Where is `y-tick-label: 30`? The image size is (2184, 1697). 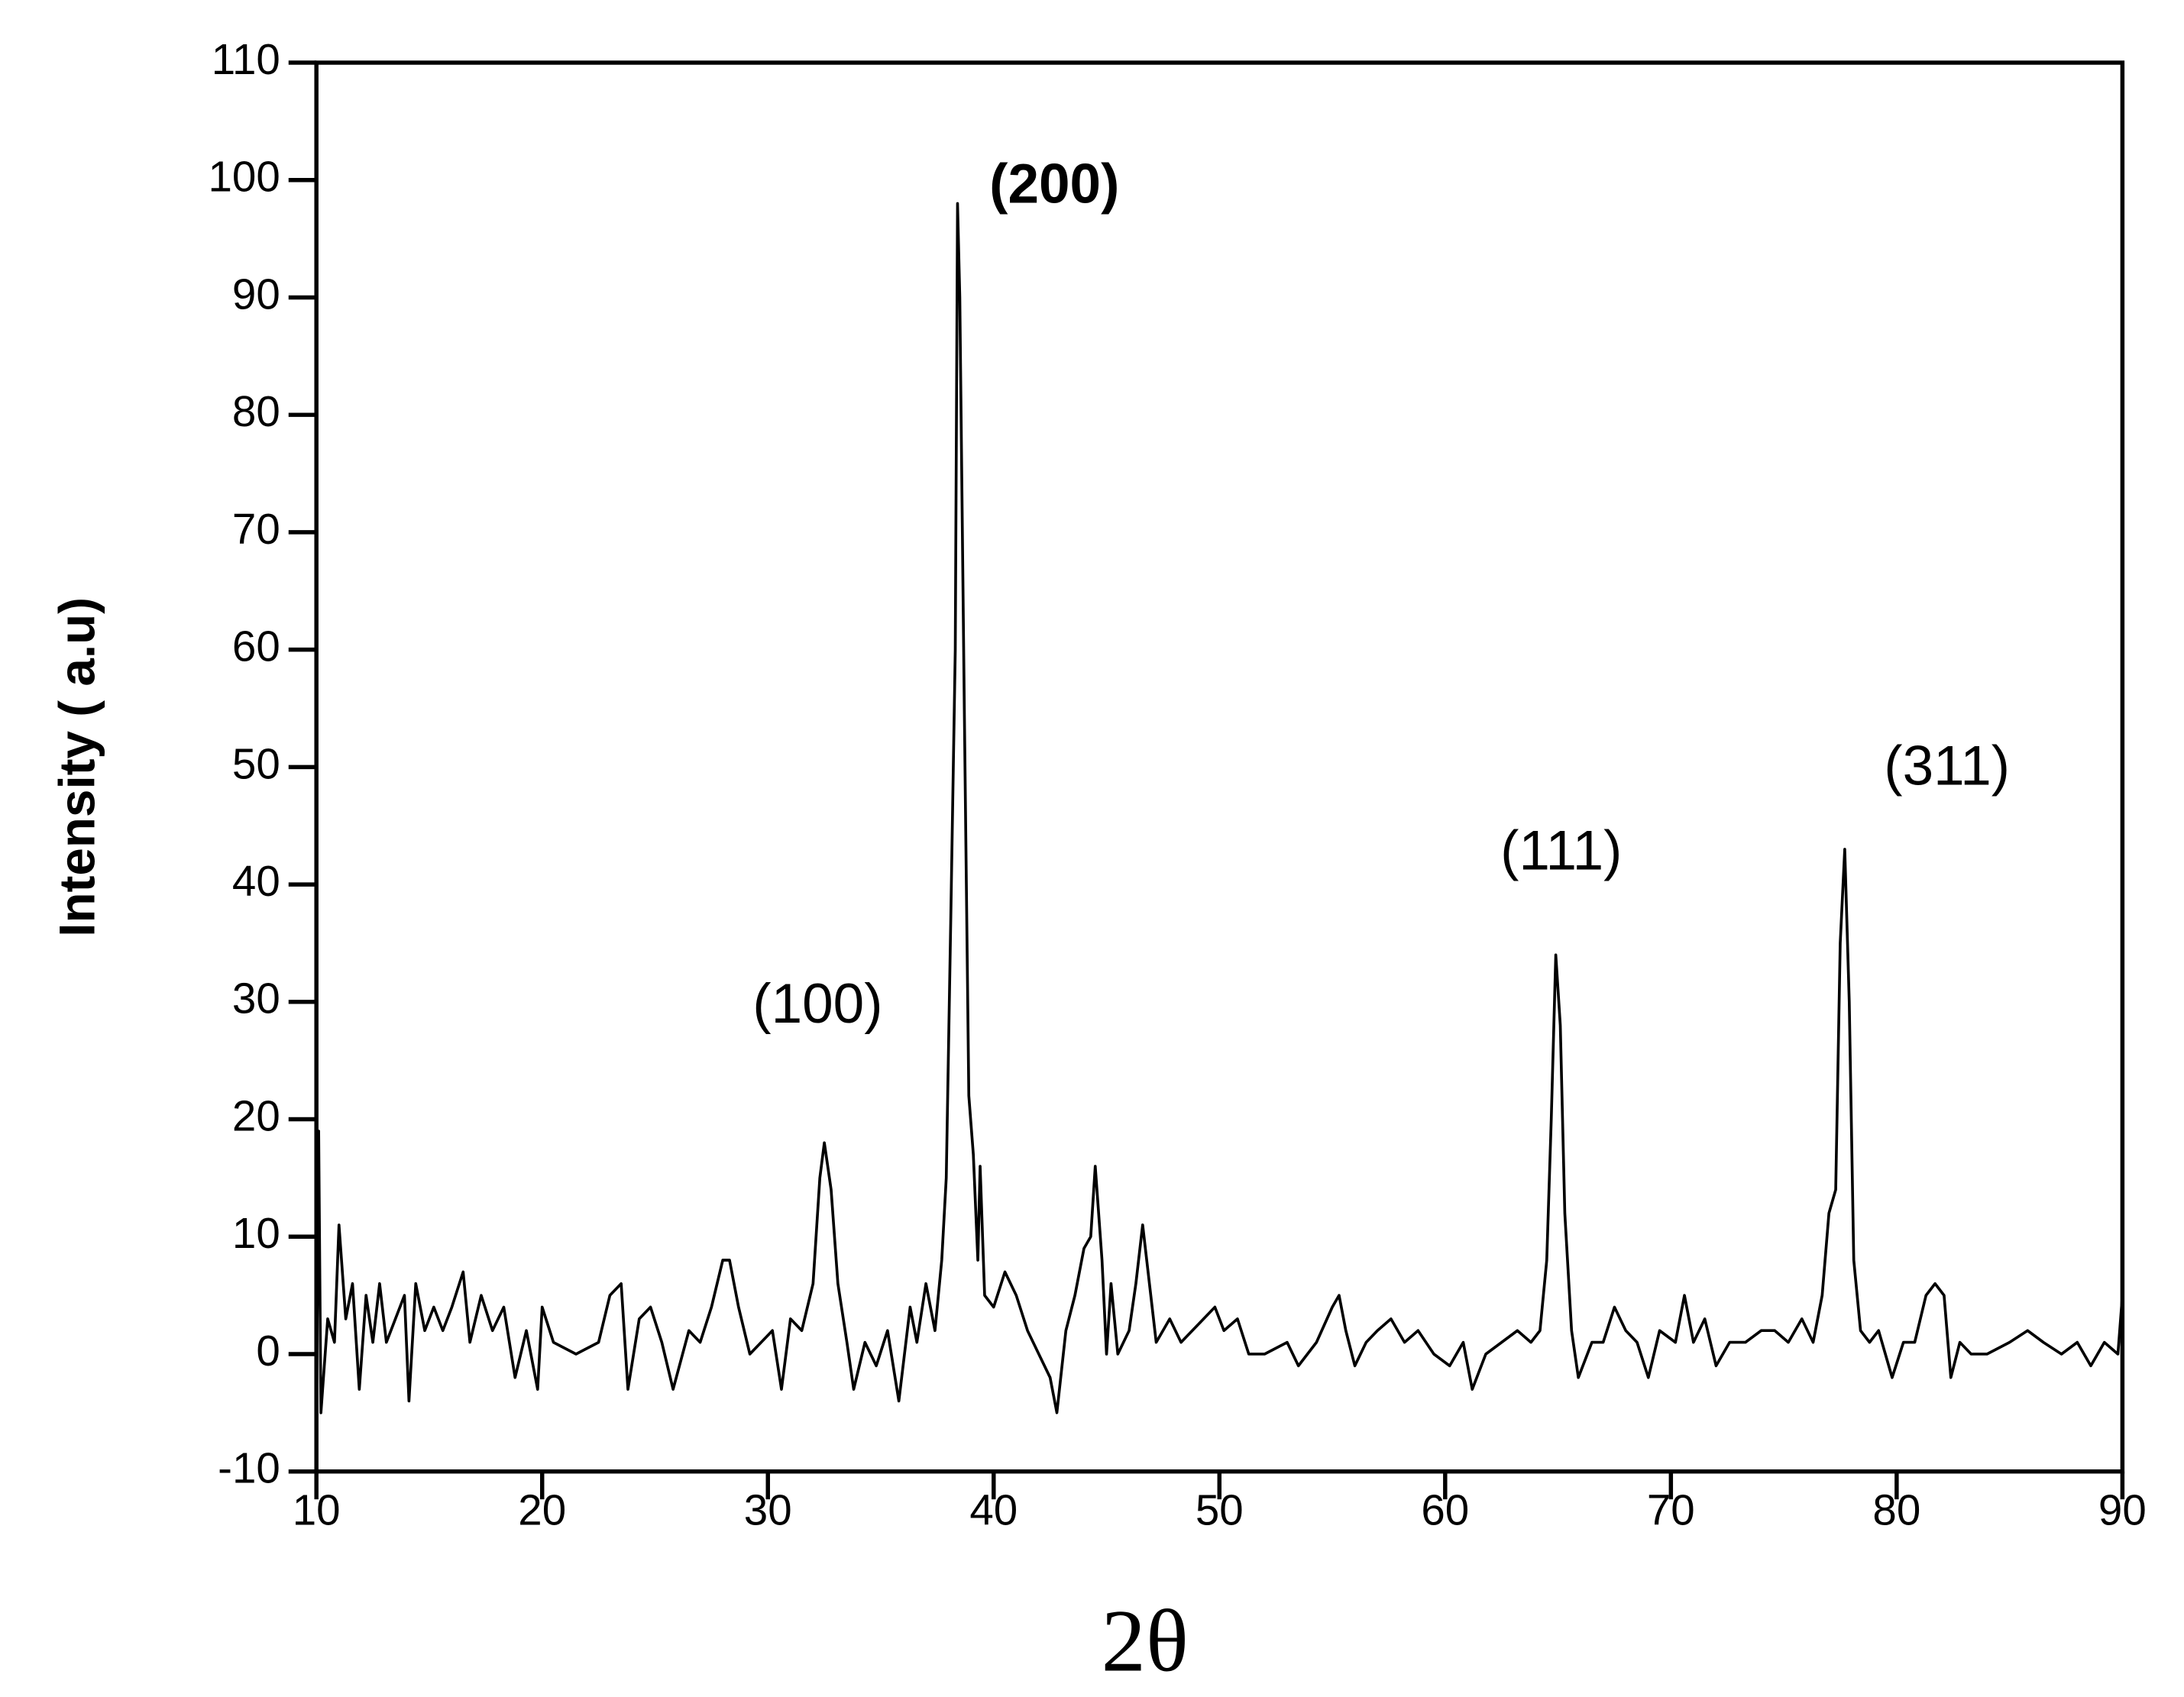 y-tick-label: 30 is located at coordinates (256, 999).